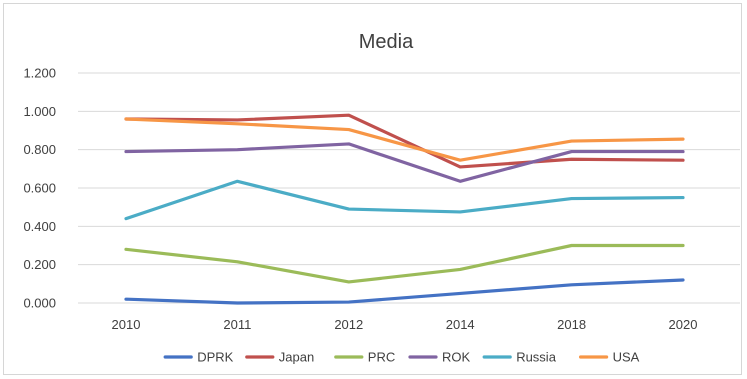 This screenshot has width=747, height=379. Describe the element at coordinates (404, 291) in the screenshot. I see `series-line-dprk` at that location.